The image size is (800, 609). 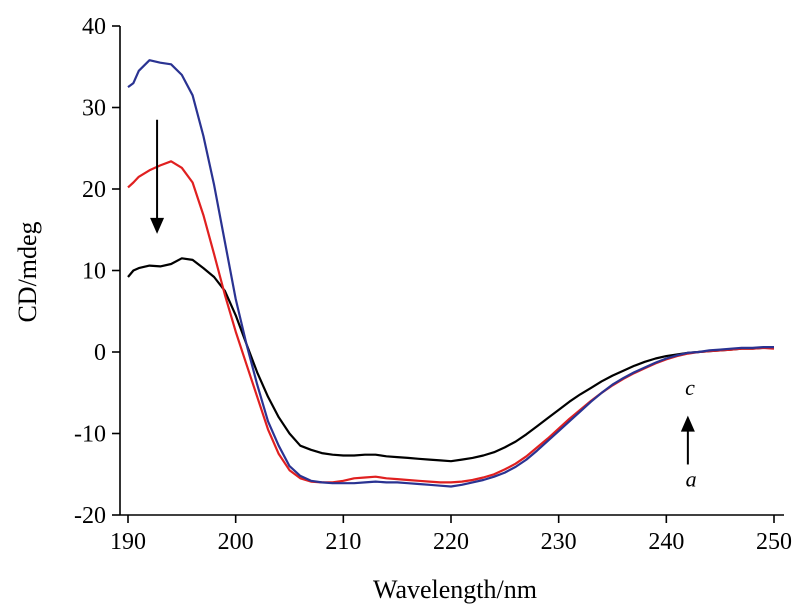 What do you see at coordinates (90, 435) in the screenshot?
I see `y-tick-label--10: -10` at bounding box center [90, 435].